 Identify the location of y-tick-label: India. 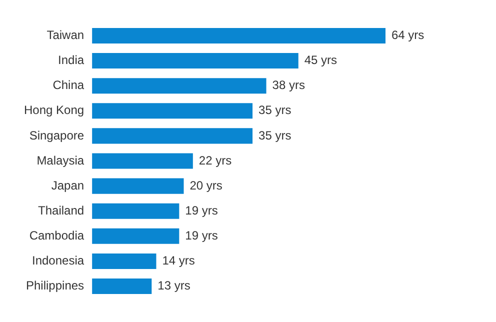
(71, 60).